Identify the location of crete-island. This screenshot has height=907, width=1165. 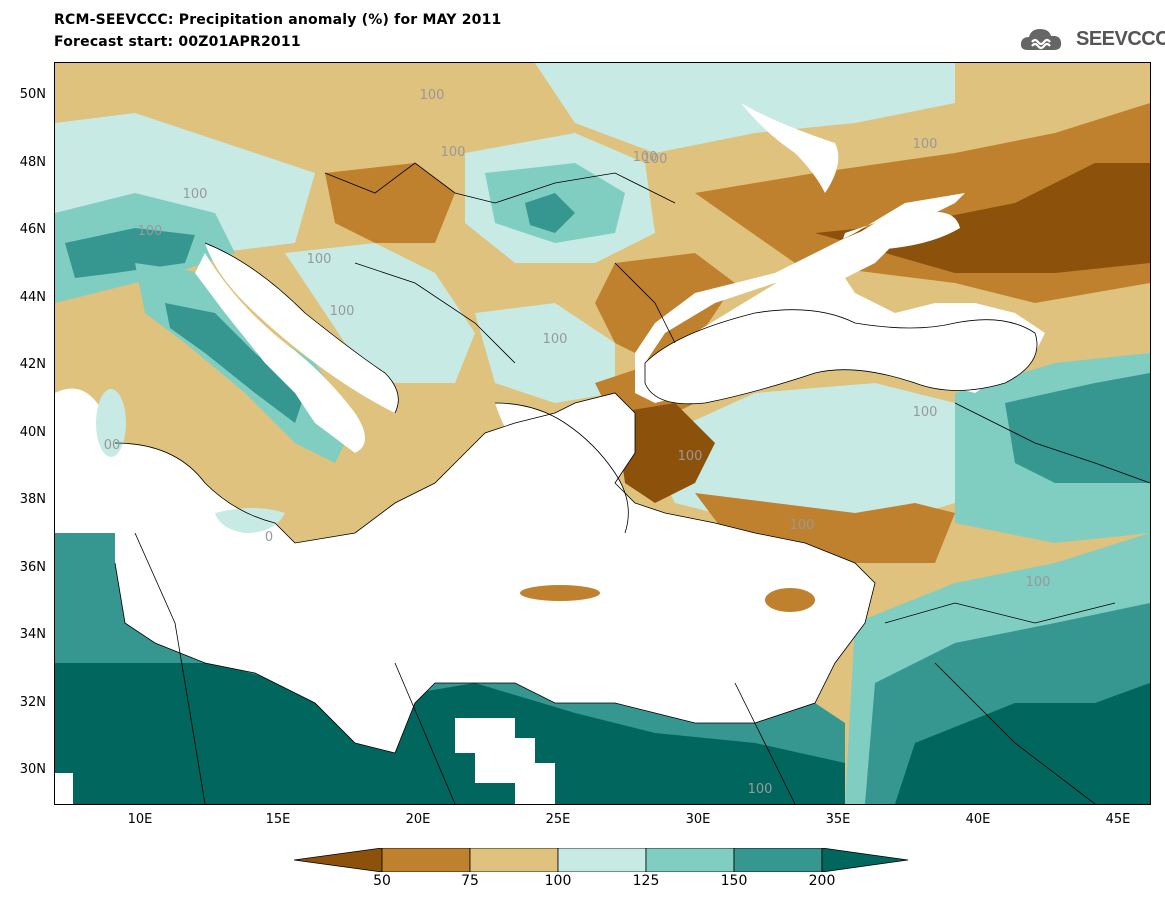
(560, 593).